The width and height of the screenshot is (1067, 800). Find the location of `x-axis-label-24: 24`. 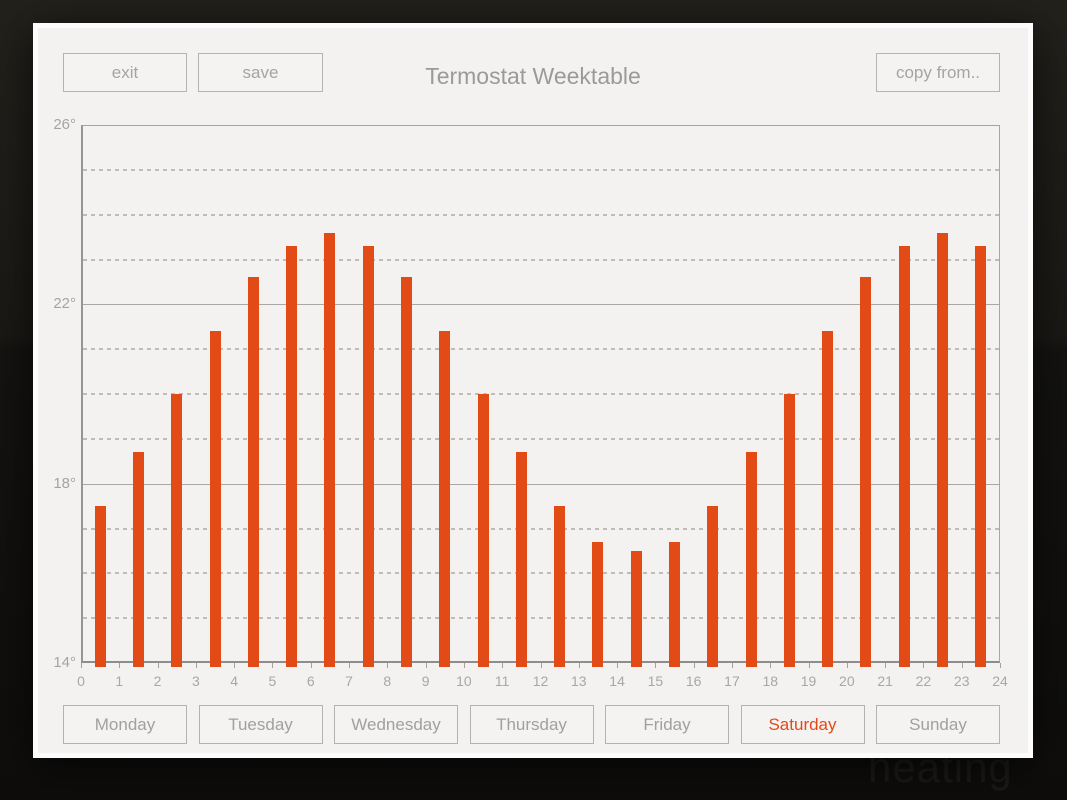

x-axis-label-24: 24 is located at coordinates (1000, 681).